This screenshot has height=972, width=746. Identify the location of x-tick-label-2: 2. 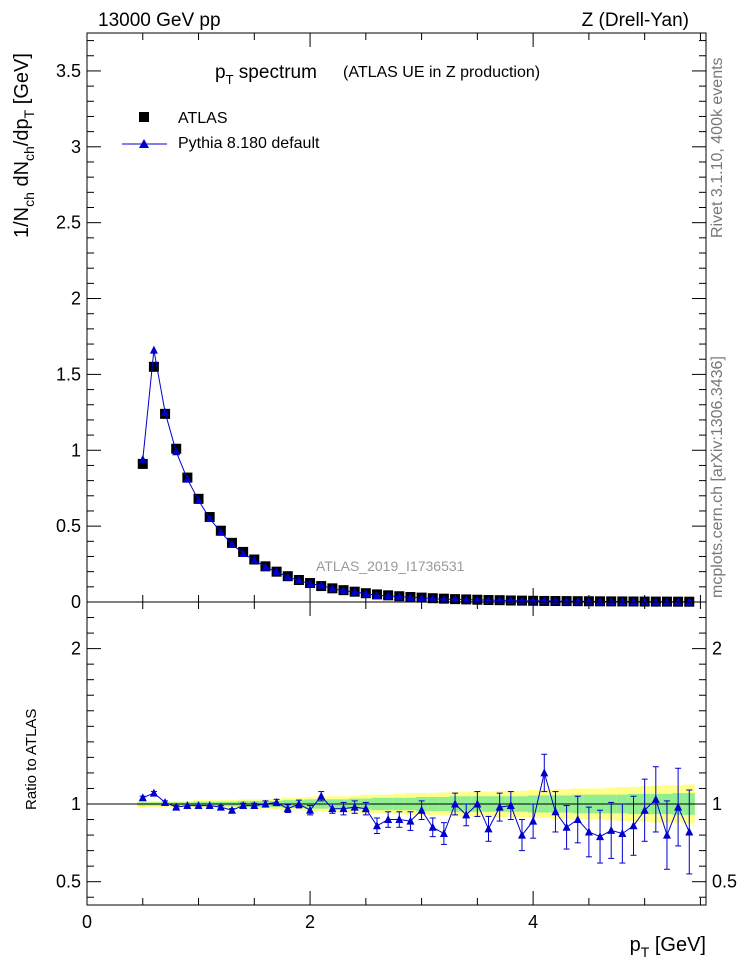
(310, 922).